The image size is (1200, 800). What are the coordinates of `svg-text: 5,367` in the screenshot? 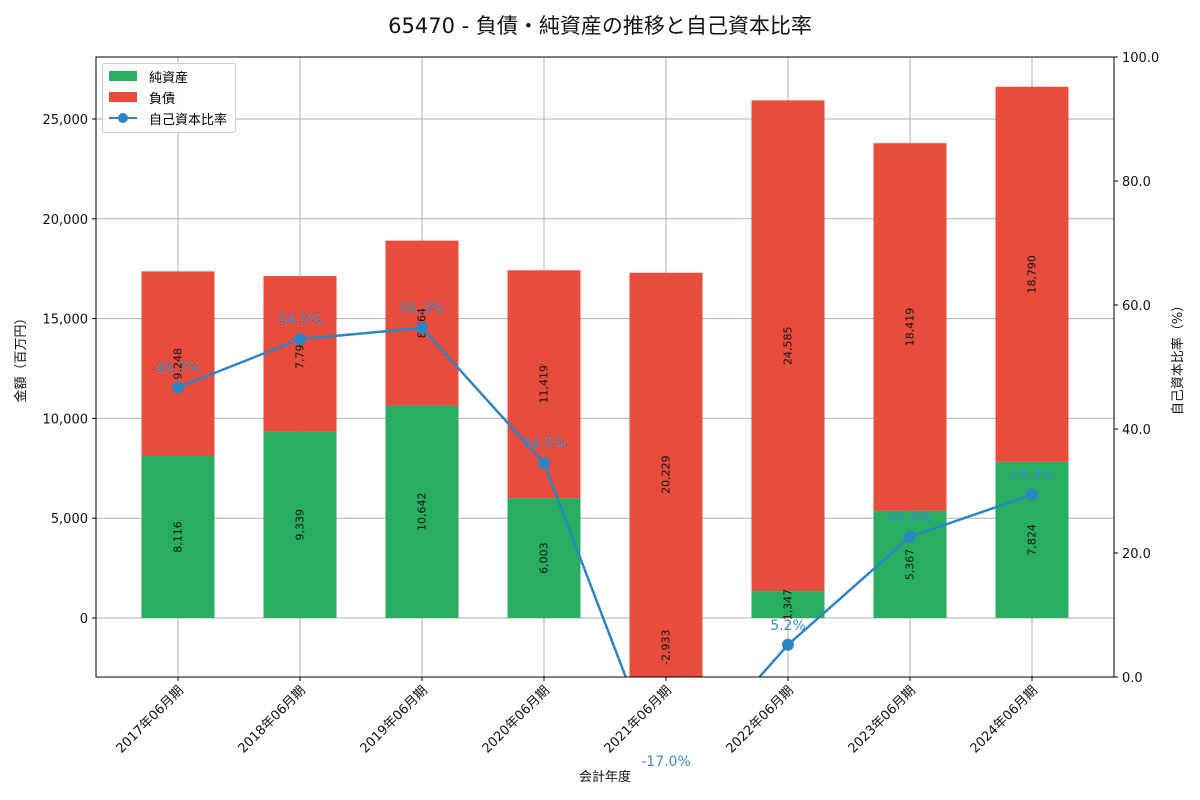 It's located at (910, 565).